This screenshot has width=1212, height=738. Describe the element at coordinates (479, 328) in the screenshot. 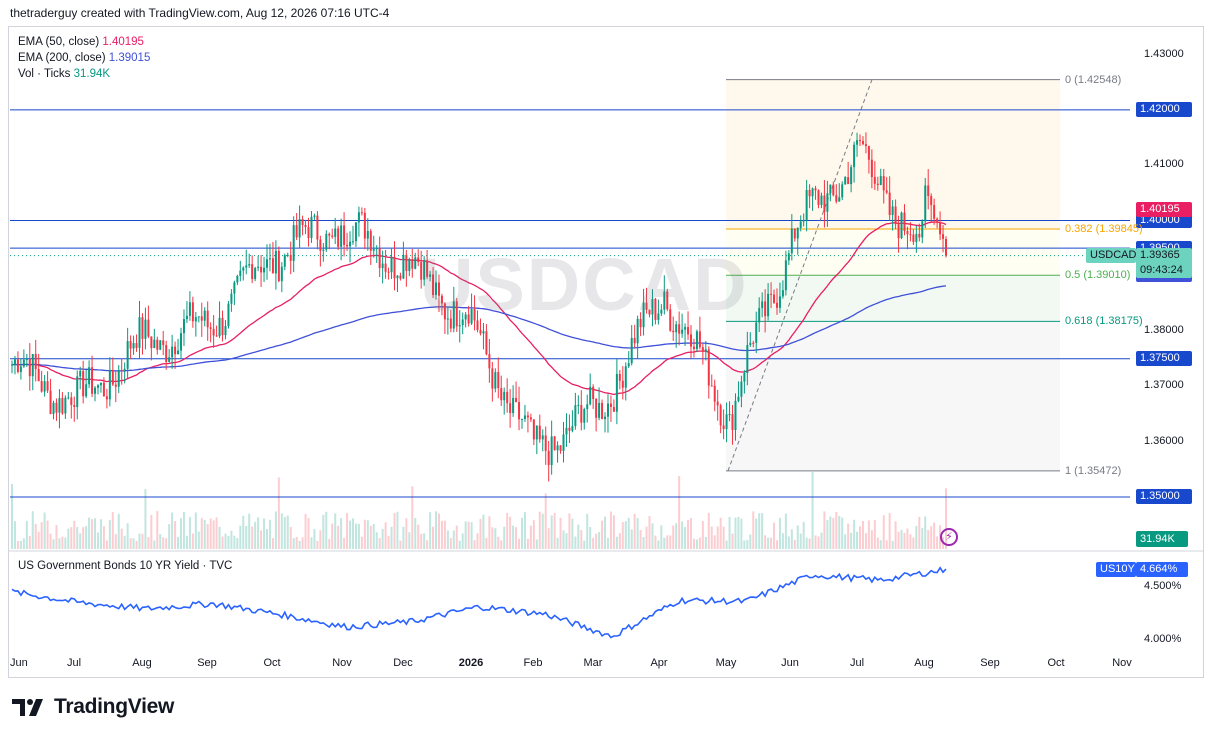

I see `ema200-line` at that location.